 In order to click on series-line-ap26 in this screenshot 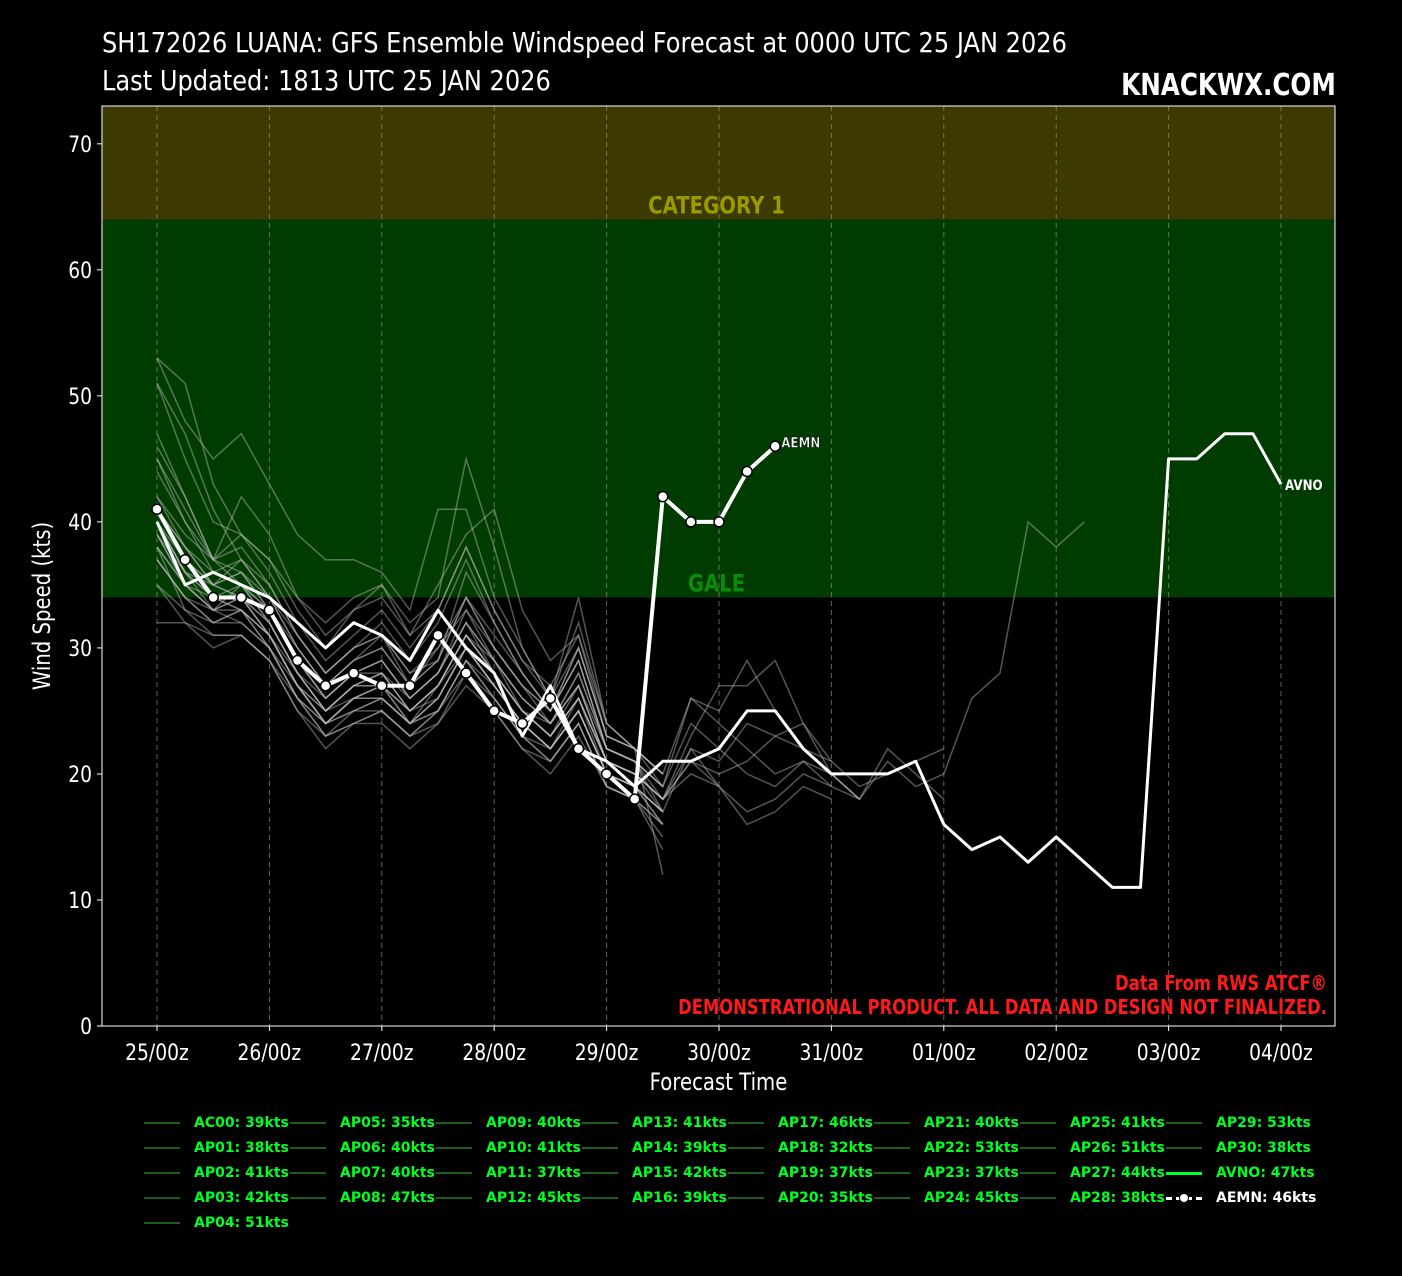, I will do `click(410, 579)`.